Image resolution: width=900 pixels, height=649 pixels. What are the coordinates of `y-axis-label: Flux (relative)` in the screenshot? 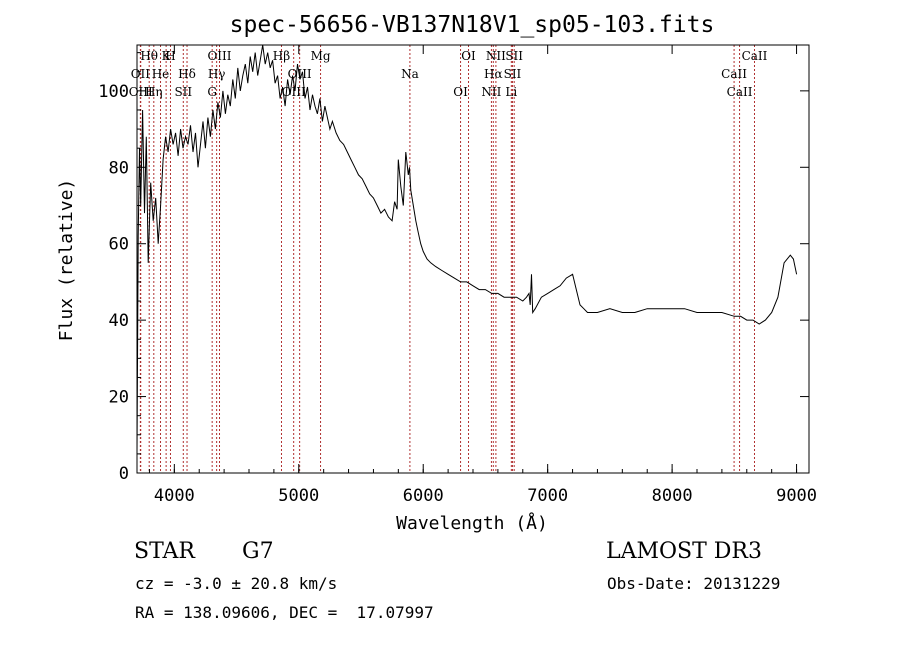 It's located at (66, 260).